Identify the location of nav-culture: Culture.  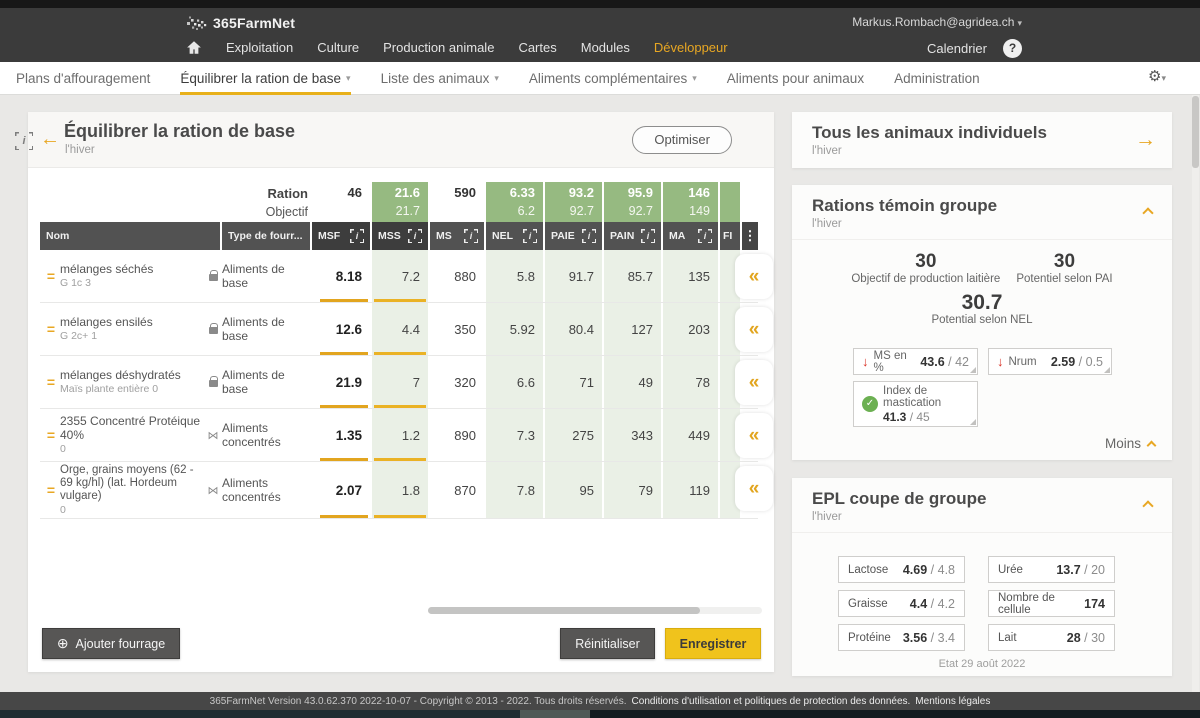
(338, 47).